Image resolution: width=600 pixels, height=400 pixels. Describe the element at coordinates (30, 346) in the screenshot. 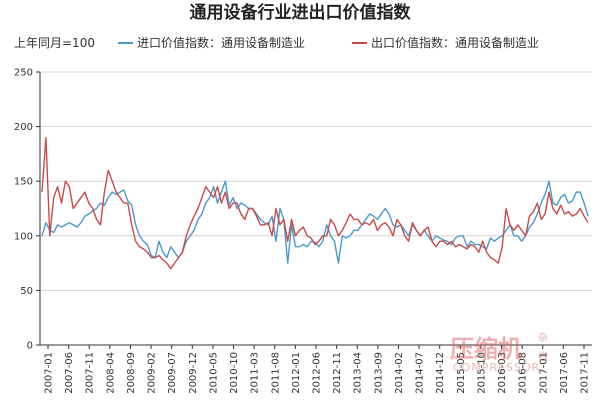

I see `y-tick-label-0: 0` at that location.